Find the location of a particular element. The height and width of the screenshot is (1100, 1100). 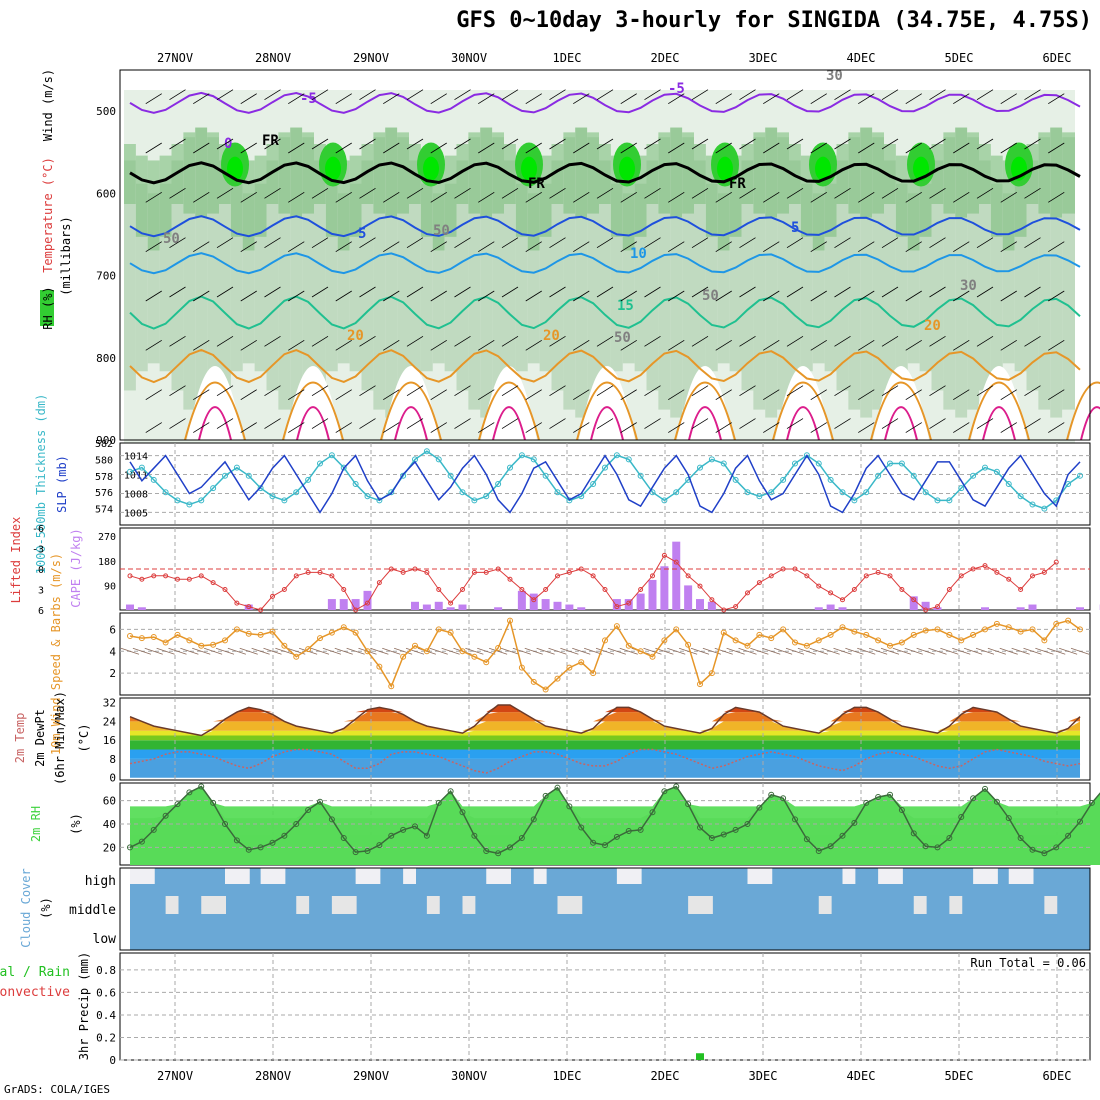

isotherm-arch-warm is located at coordinates (999, 423).